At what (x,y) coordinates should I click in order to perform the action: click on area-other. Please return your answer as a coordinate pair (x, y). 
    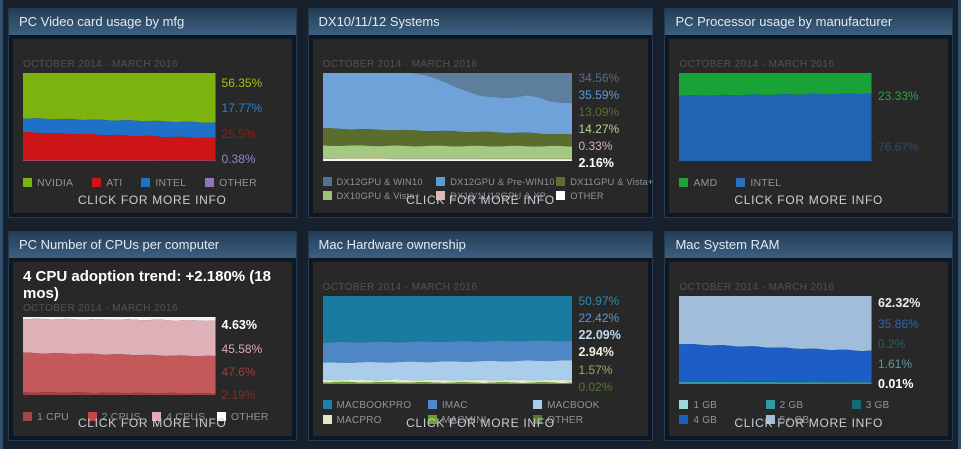
    Looking at the image, I should click on (119, 319).